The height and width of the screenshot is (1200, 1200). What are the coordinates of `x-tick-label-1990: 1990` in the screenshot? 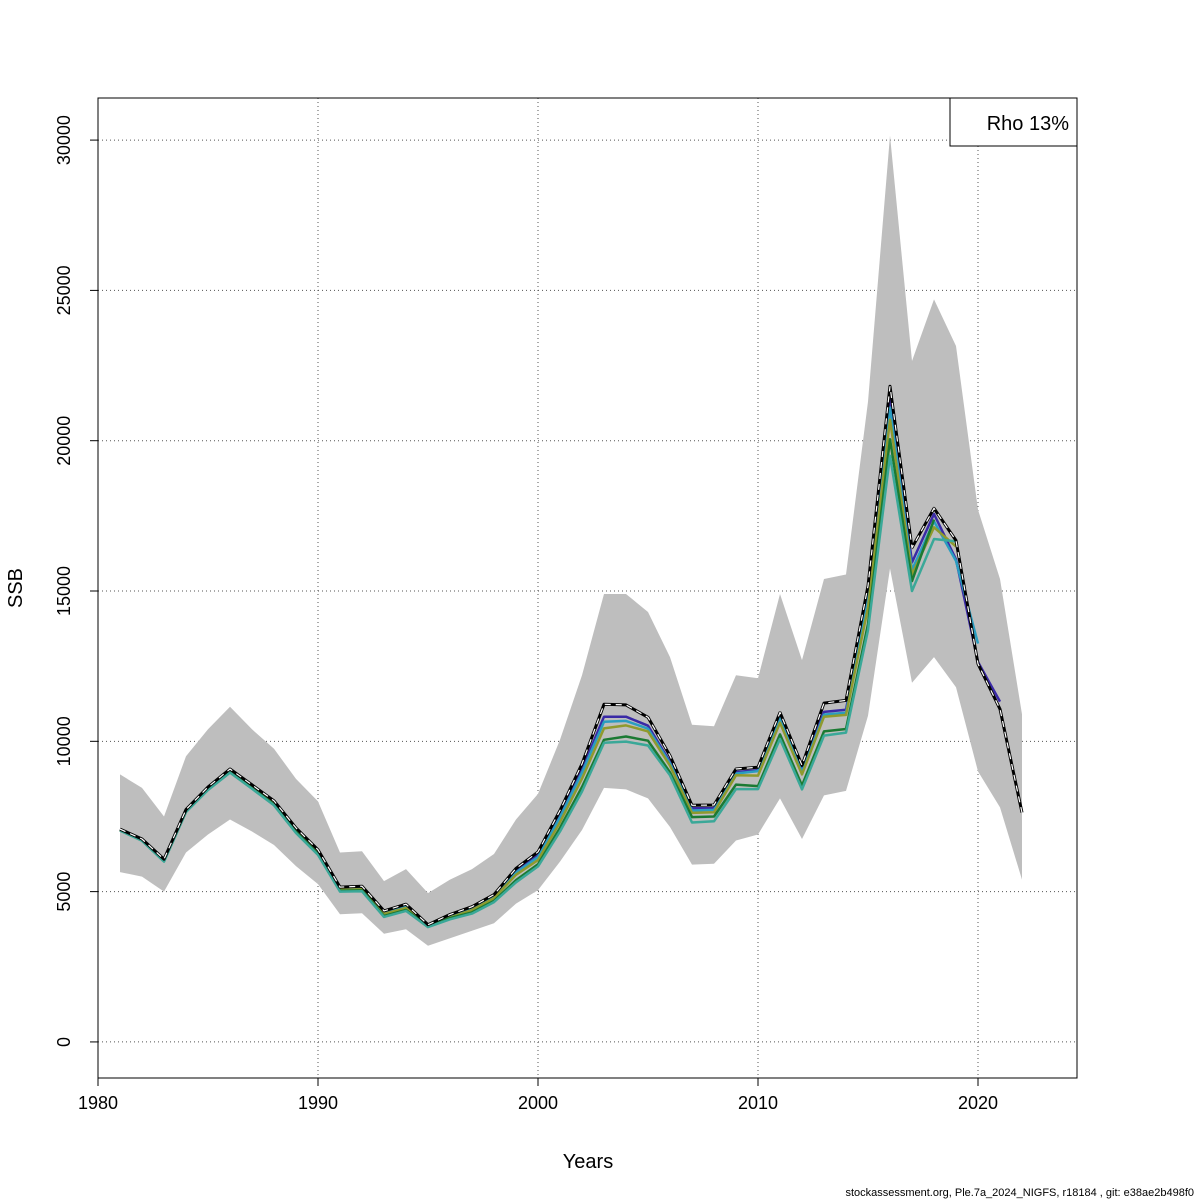 It's located at (318, 1103).